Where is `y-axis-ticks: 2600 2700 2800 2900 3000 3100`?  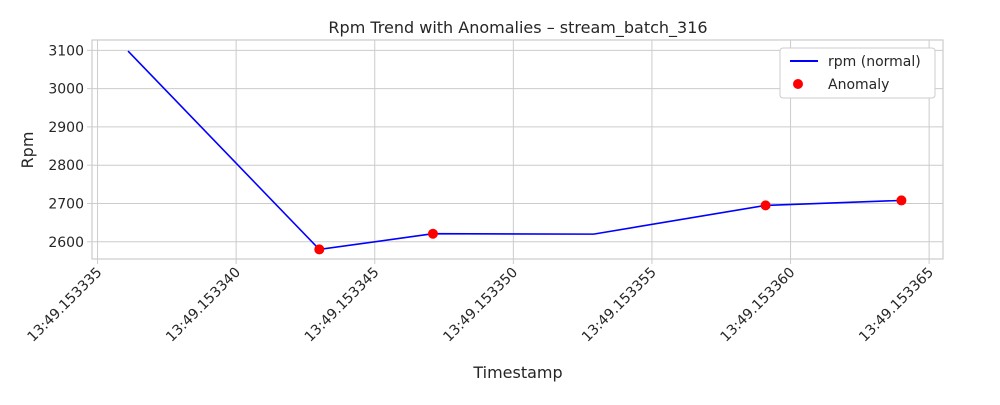
y-axis-ticks: 2600 2700 2800 2900 3000 3100 is located at coordinates (70, 147).